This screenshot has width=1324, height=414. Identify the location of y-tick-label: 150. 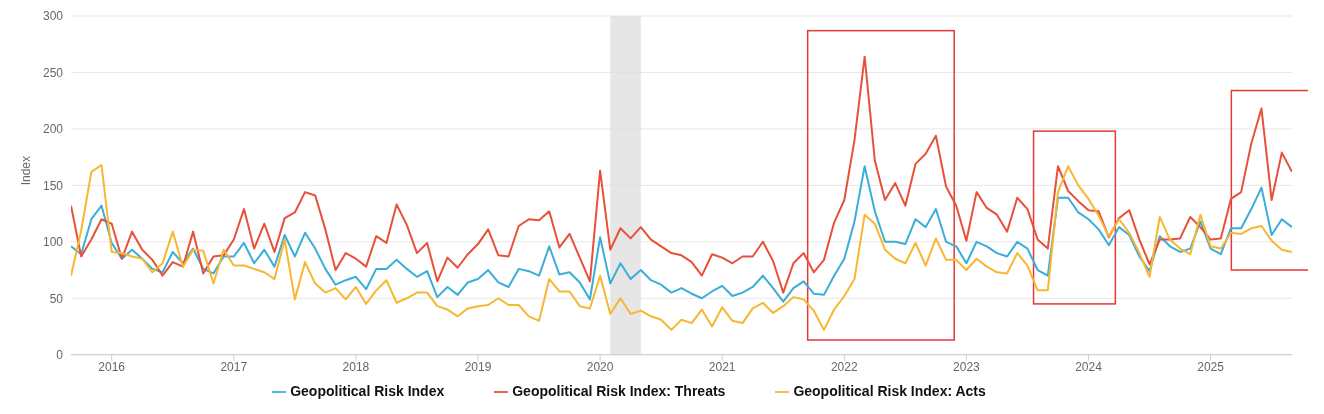
(53, 185).